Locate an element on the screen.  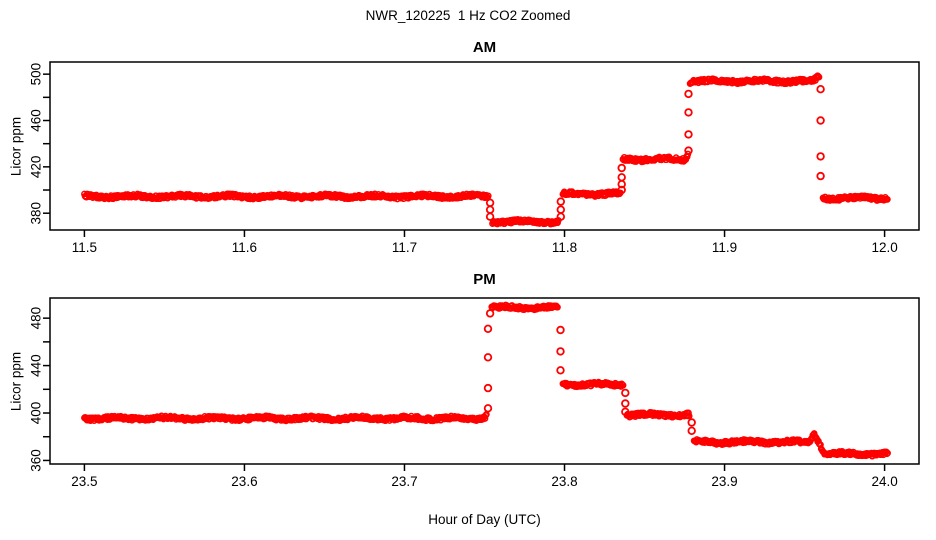
pm-panel-title: PM is located at coordinates (484, 279).